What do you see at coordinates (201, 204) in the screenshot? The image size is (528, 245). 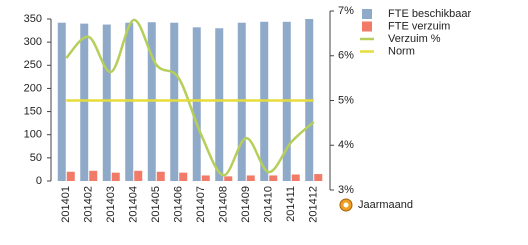 I see `x-tick-label: 201407` at bounding box center [201, 204].